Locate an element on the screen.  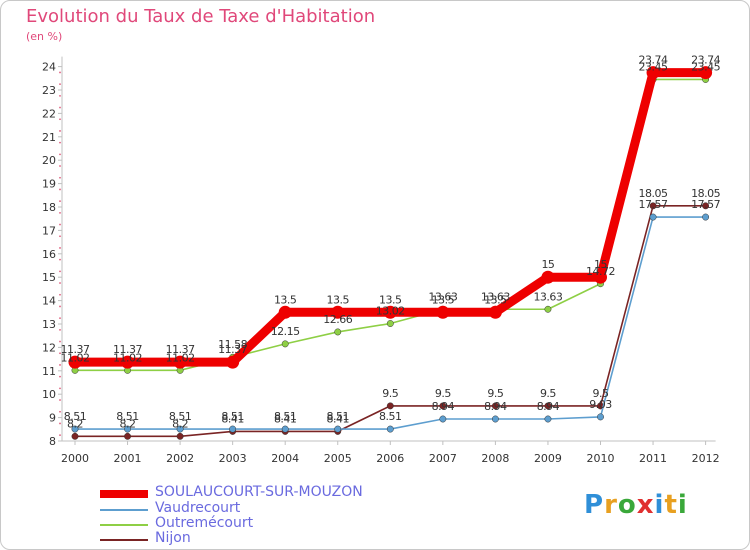
y-tick-label: 17 is located at coordinates (49, 230).